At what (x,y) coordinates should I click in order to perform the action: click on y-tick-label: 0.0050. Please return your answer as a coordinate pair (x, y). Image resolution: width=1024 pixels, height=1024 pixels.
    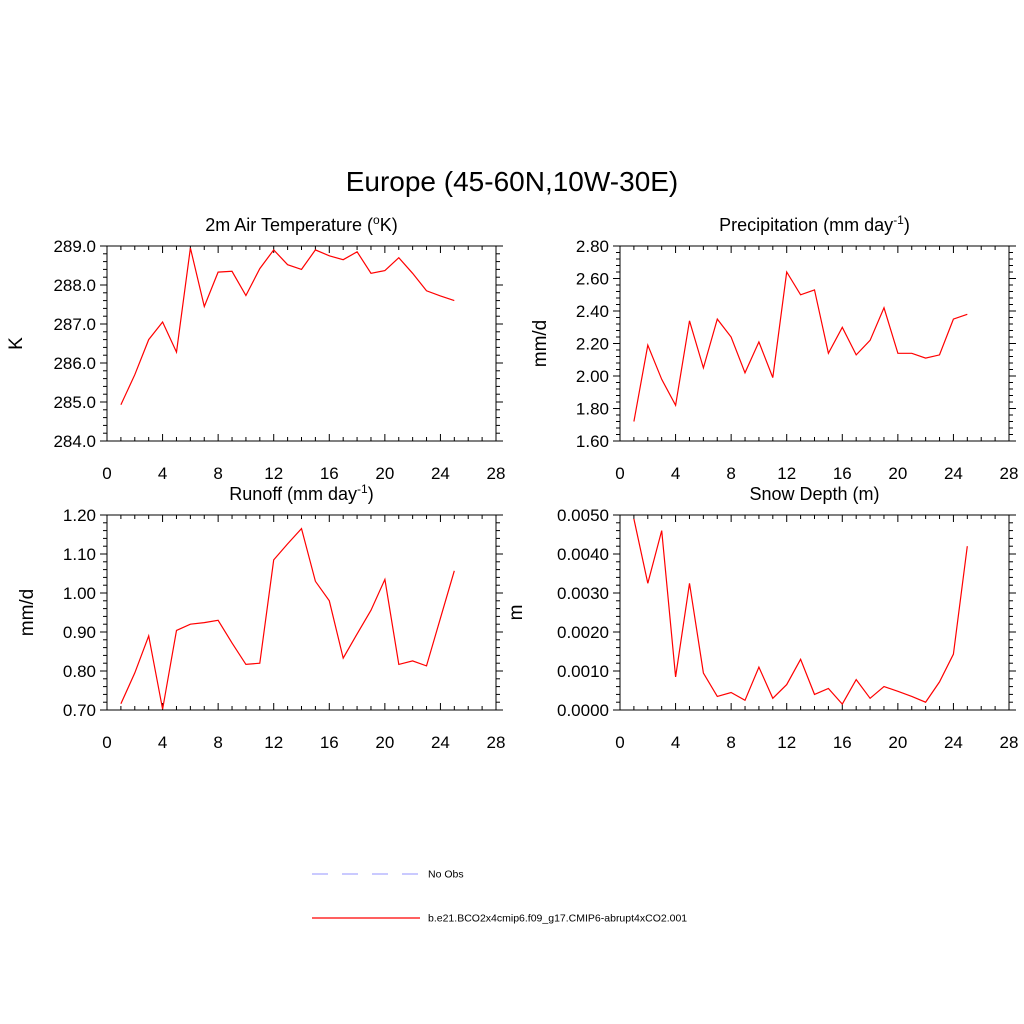
    Looking at the image, I should click on (583, 515).